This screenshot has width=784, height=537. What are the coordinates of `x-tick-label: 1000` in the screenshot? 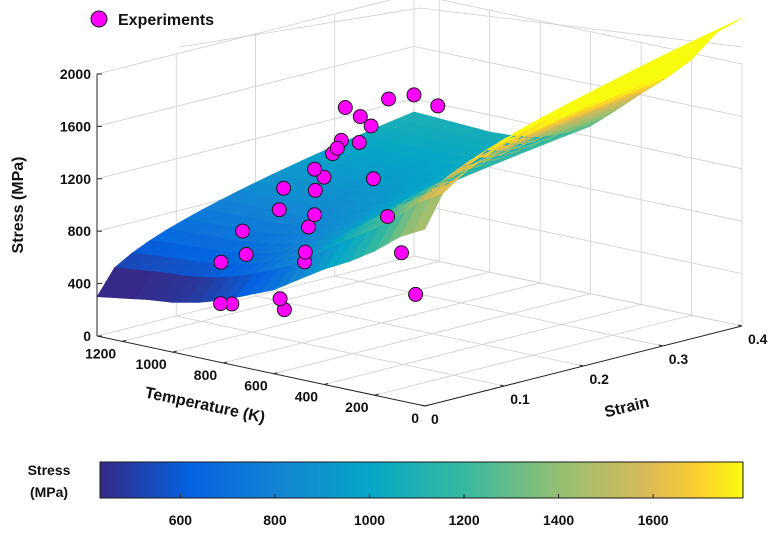 It's located at (151, 364).